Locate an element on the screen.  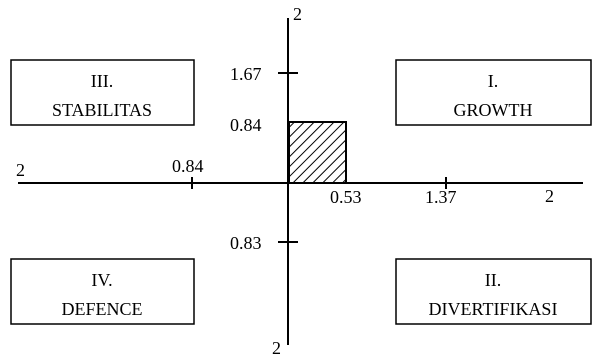
quadrant-iv-name: DEFENCE is located at coordinates (102, 309).